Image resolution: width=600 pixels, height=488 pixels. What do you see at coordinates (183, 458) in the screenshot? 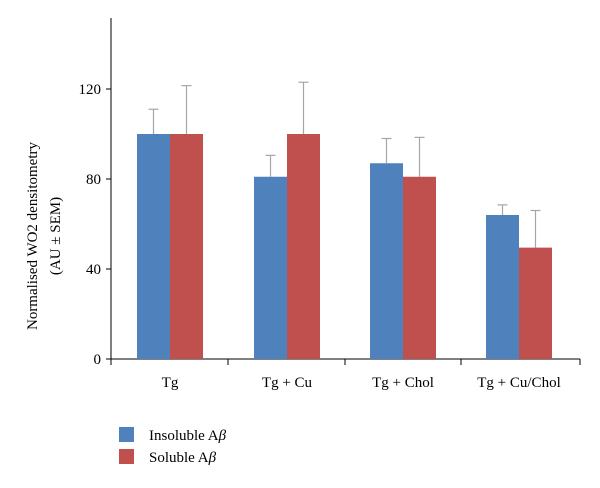
I see `legend-label-1: Soluble Aβ` at bounding box center [183, 458].